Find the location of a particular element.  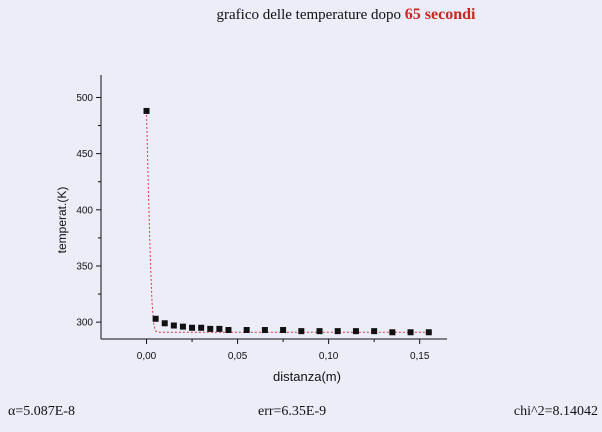

x-tick-label: 0,15 is located at coordinates (420, 356).